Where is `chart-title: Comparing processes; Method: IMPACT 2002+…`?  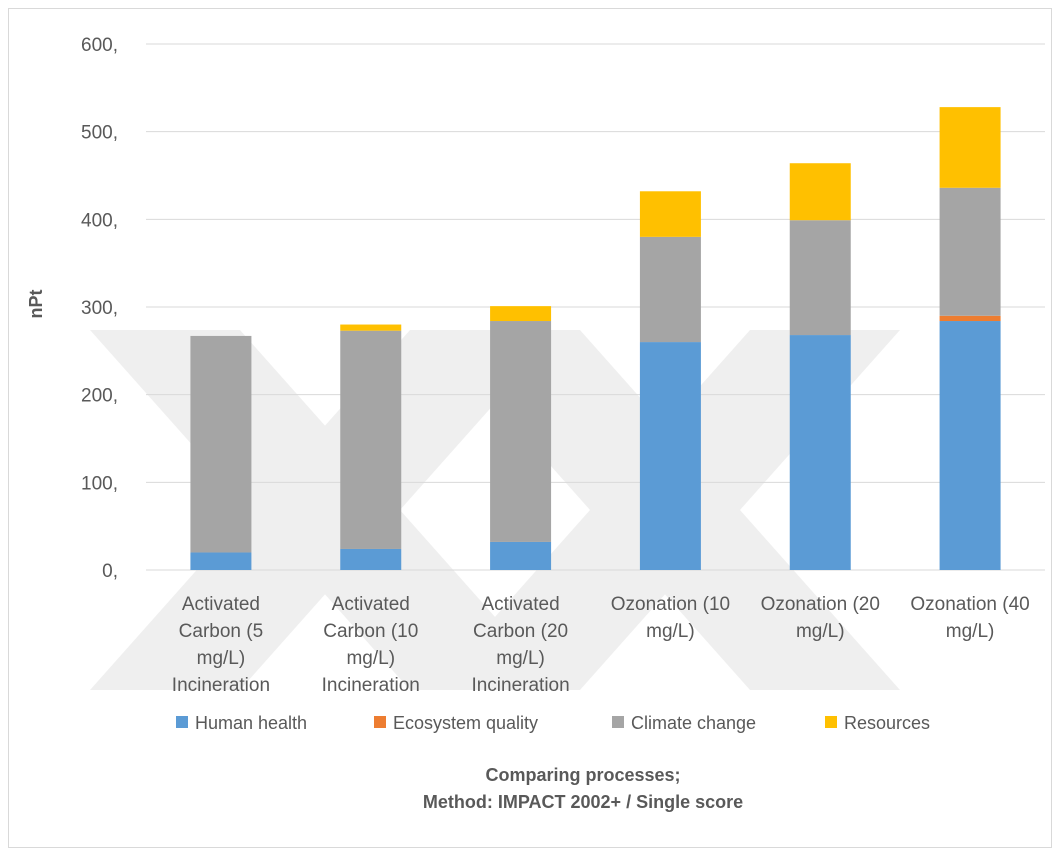
chart-title: Comparing processes; Method: IMPACT 2002+… is located at coordinates (583, 788).